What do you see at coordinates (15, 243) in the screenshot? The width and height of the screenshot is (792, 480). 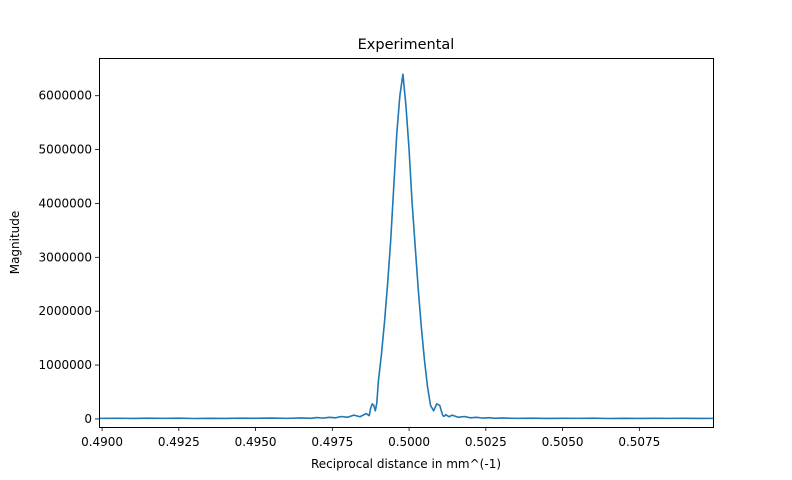 I see `y-axis-label: Magnitude` at bounding box center [15, 243].